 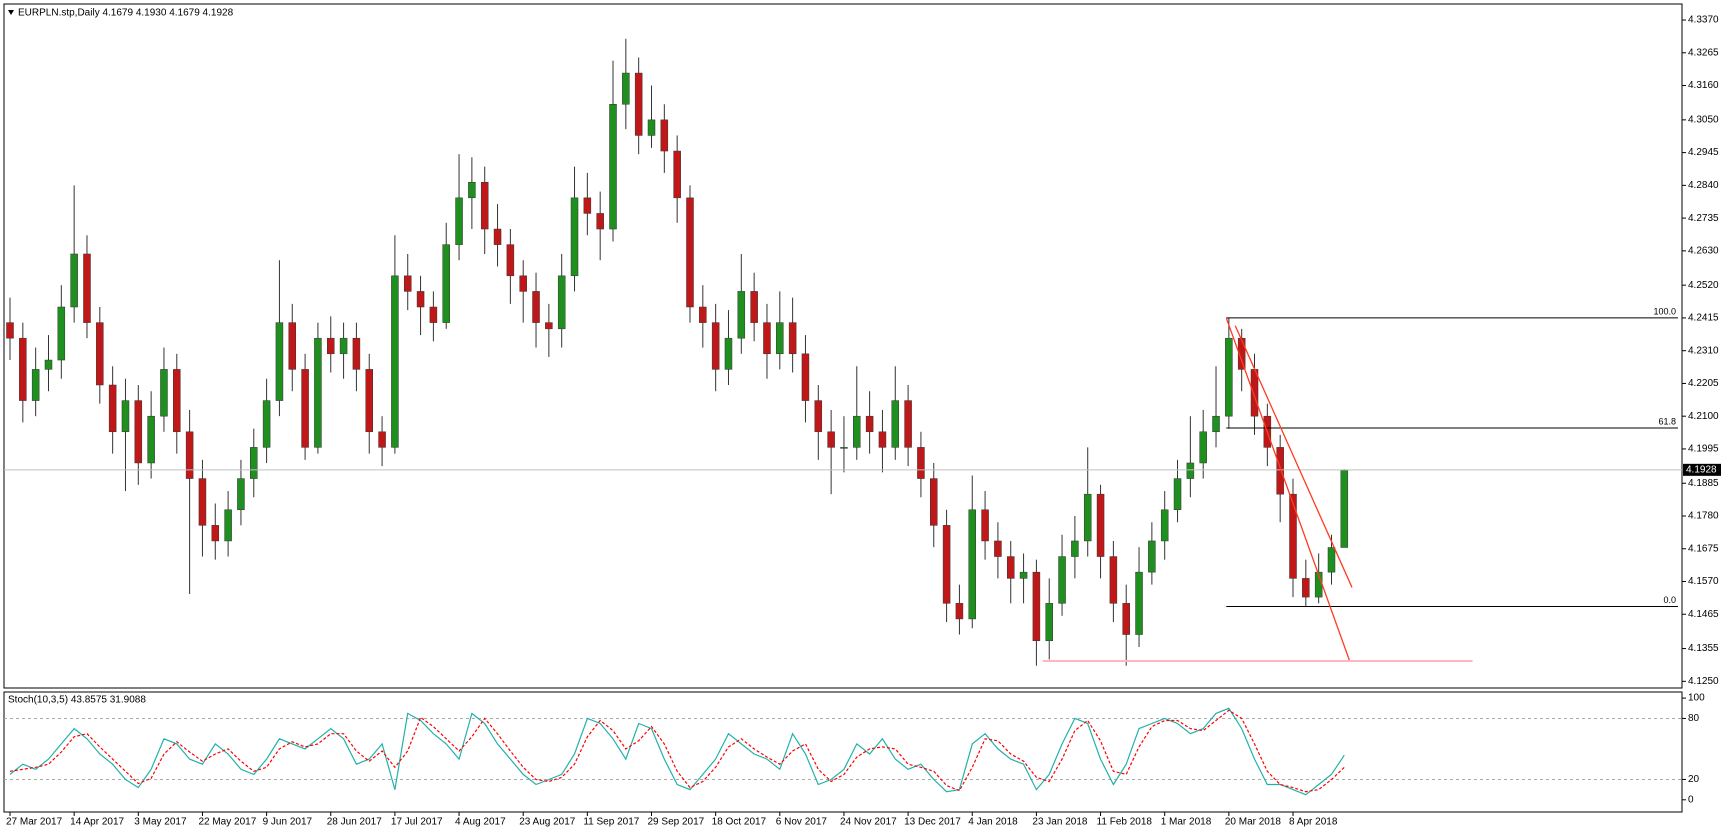 What do you see at coordinates (1694, 779) in the screenshot?
I see `y-tick-label: 20` at bounding box center [1694, 779].